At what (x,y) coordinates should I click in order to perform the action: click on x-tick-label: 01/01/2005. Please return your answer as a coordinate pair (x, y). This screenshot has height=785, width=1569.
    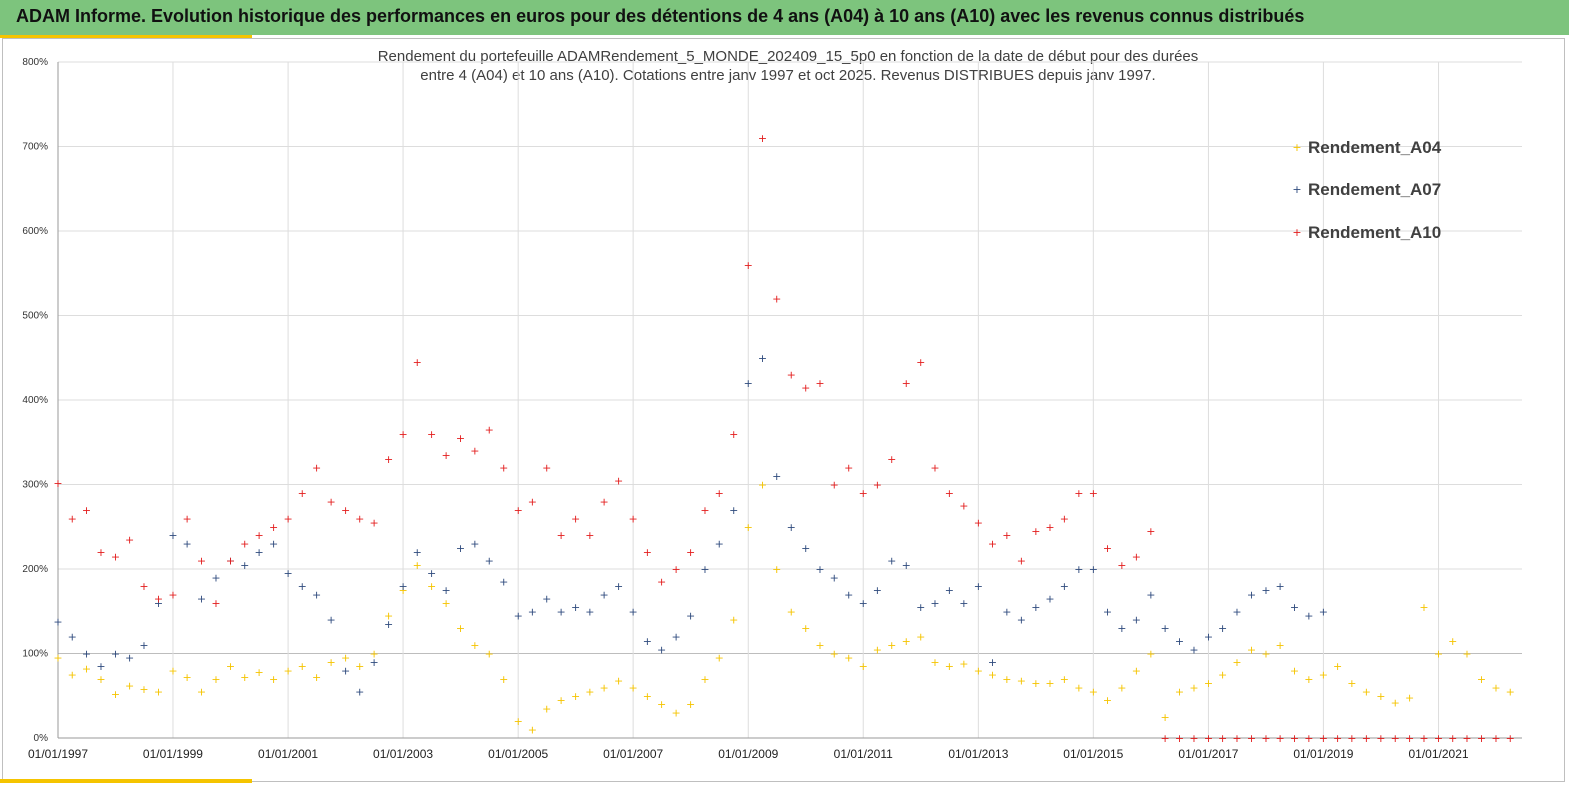
    Looking at the image, I should click on (518, 754).